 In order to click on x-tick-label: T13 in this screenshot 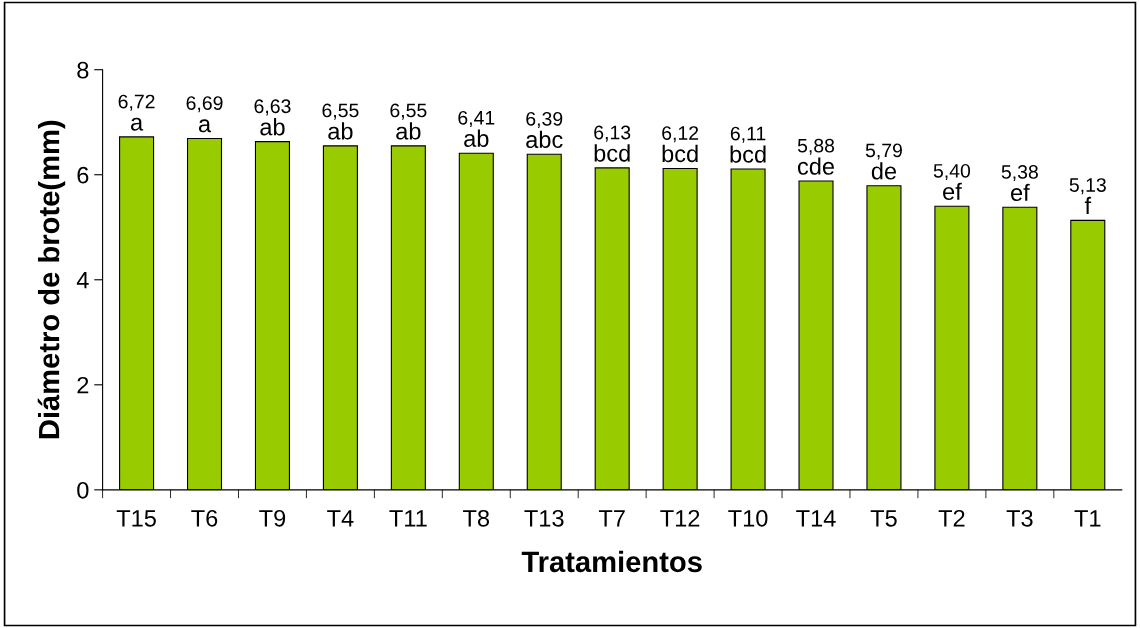, I will do `click(544, 518)`.